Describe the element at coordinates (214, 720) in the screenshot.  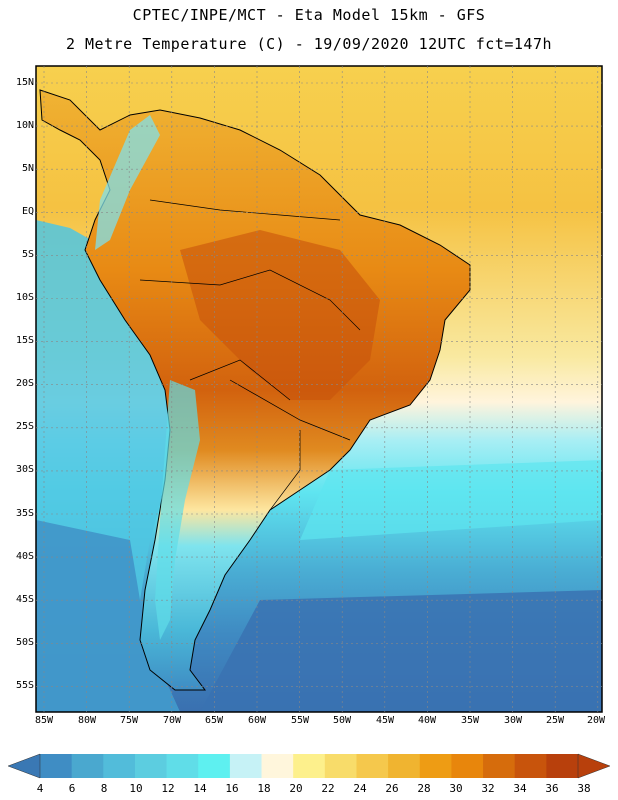
I see `lon-label: 65W` at that location.